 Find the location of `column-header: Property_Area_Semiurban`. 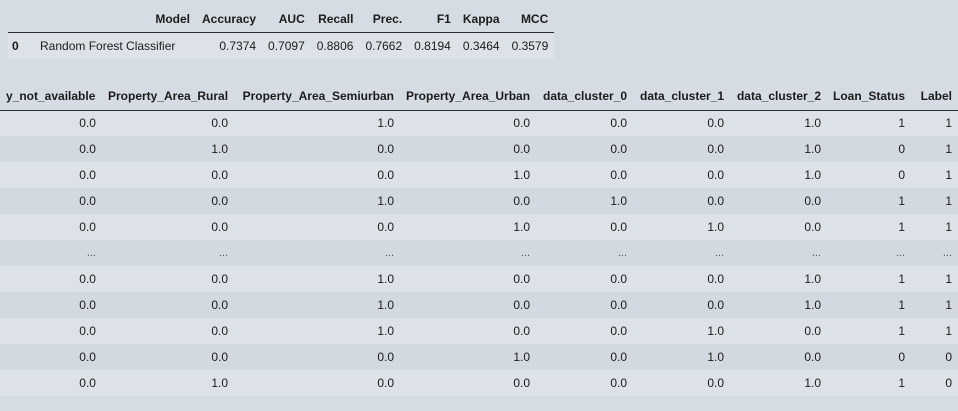

column-header: Property_Area_Semiurban is located at coordinates (317, 96).